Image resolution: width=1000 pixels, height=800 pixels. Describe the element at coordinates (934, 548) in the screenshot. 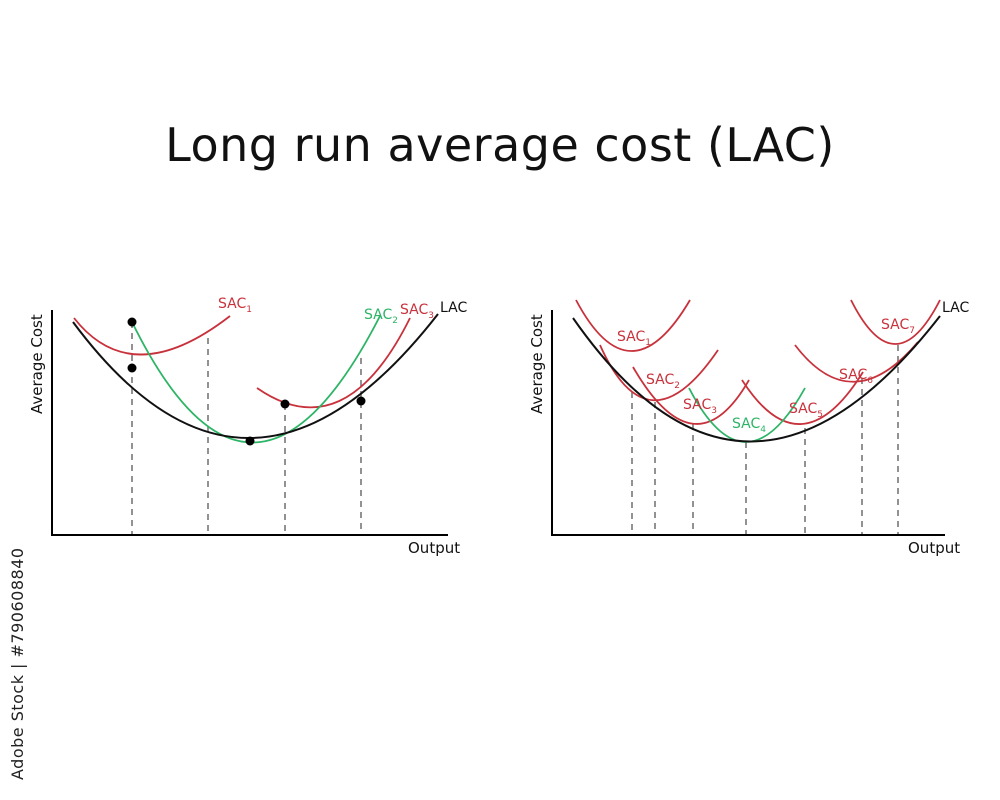

I see `right-x-axis-title: Output` at that location.